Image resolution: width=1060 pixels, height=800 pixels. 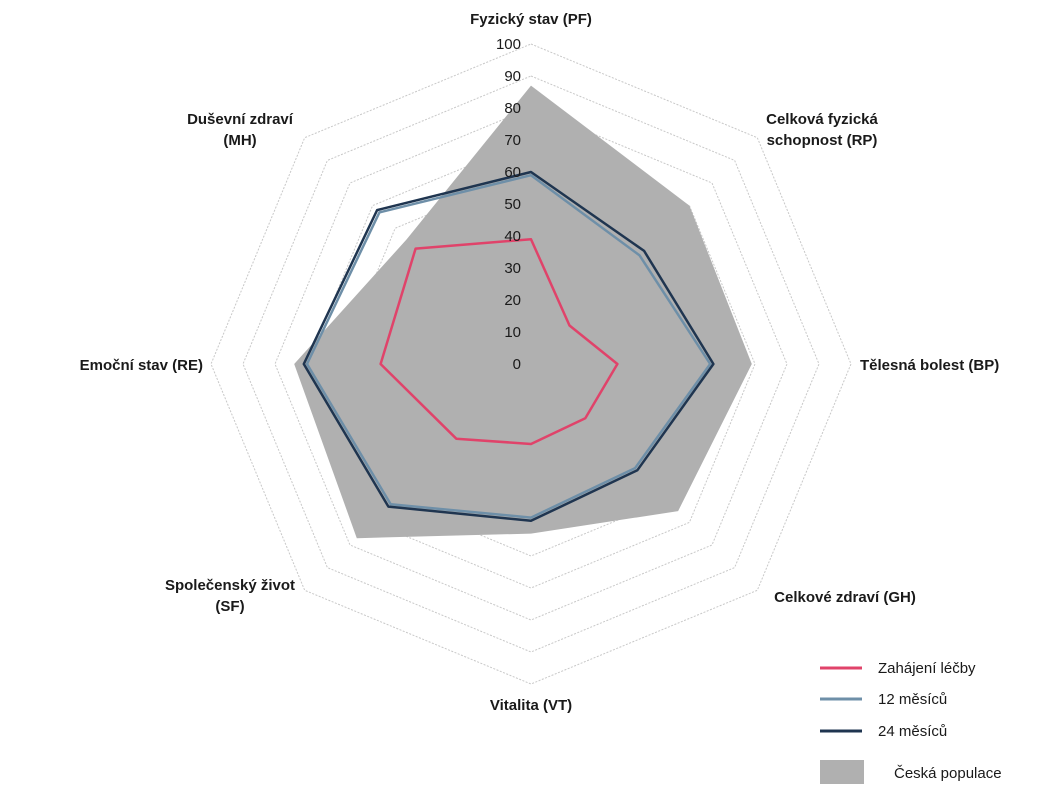 I want to click on tick-label: 20, so click(x=512, y=300).